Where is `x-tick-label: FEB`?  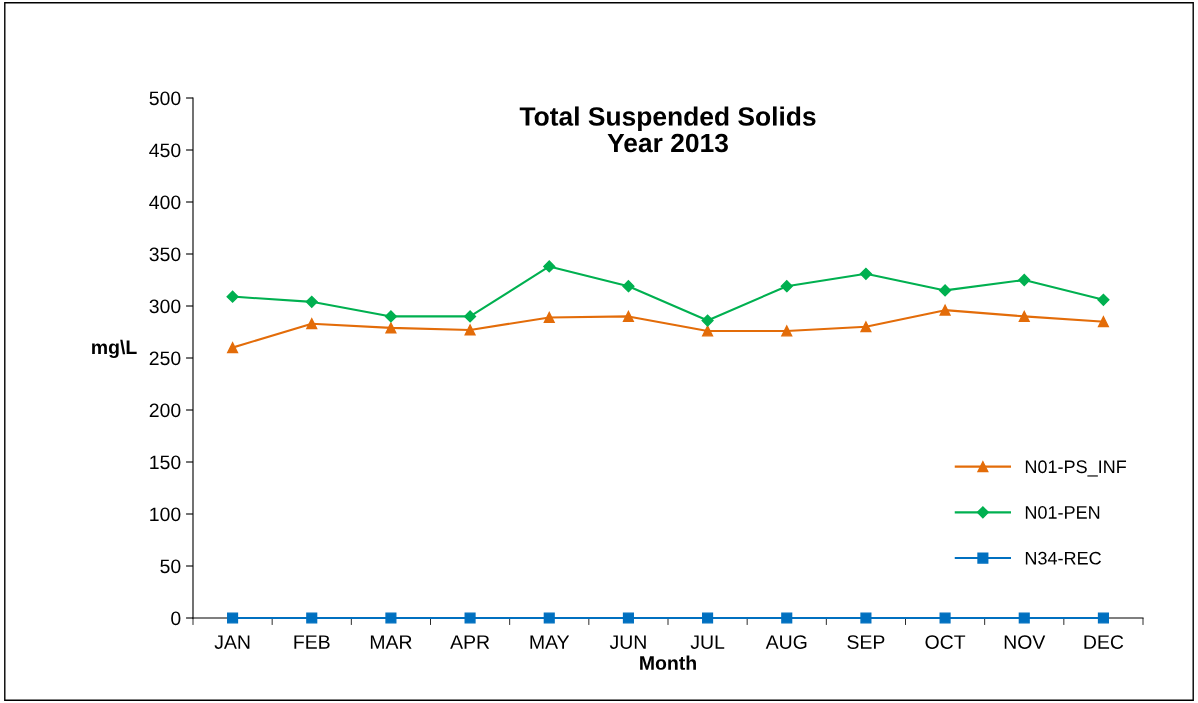
x-tick-label: FEB is located at coordinates (312, 642).